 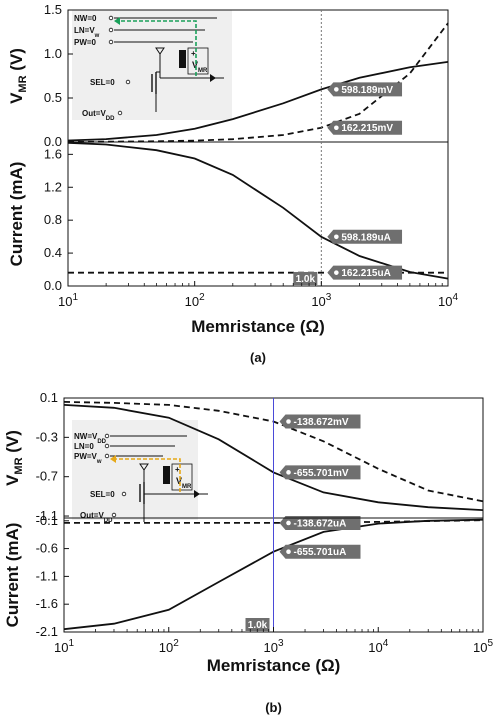 I want to click on data-callout: -138.672uA, so click(x=320, y=522).